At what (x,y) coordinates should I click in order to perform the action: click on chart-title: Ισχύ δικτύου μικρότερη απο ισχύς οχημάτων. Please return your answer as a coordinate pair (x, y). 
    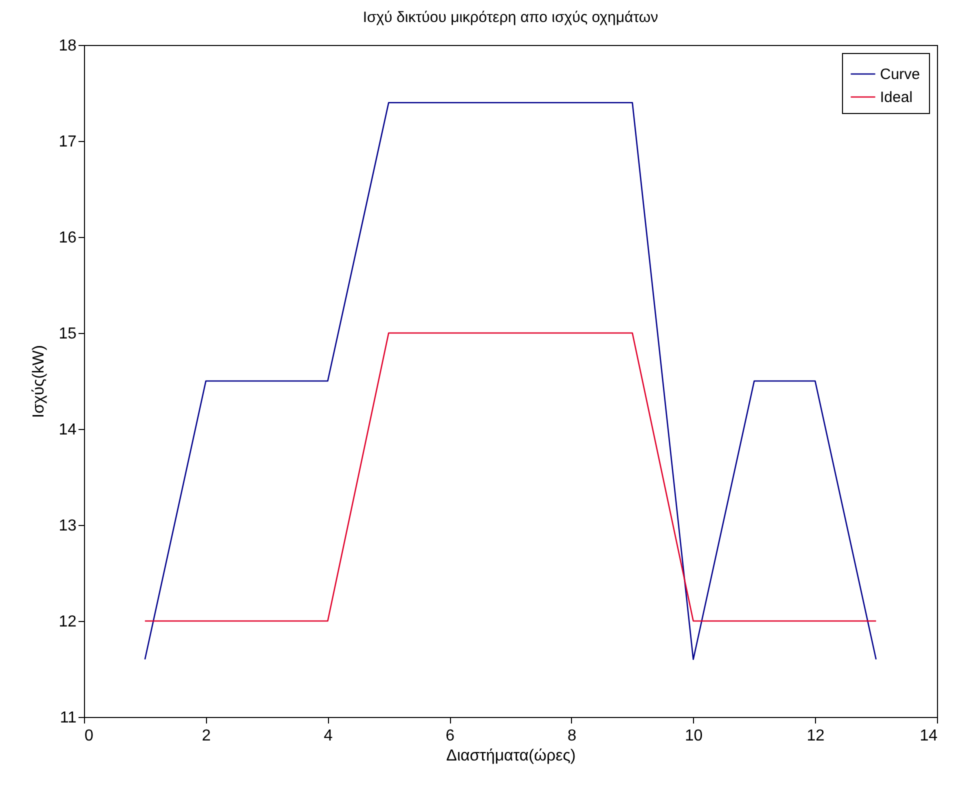
    Looking at the image, I should click on (510, 17).